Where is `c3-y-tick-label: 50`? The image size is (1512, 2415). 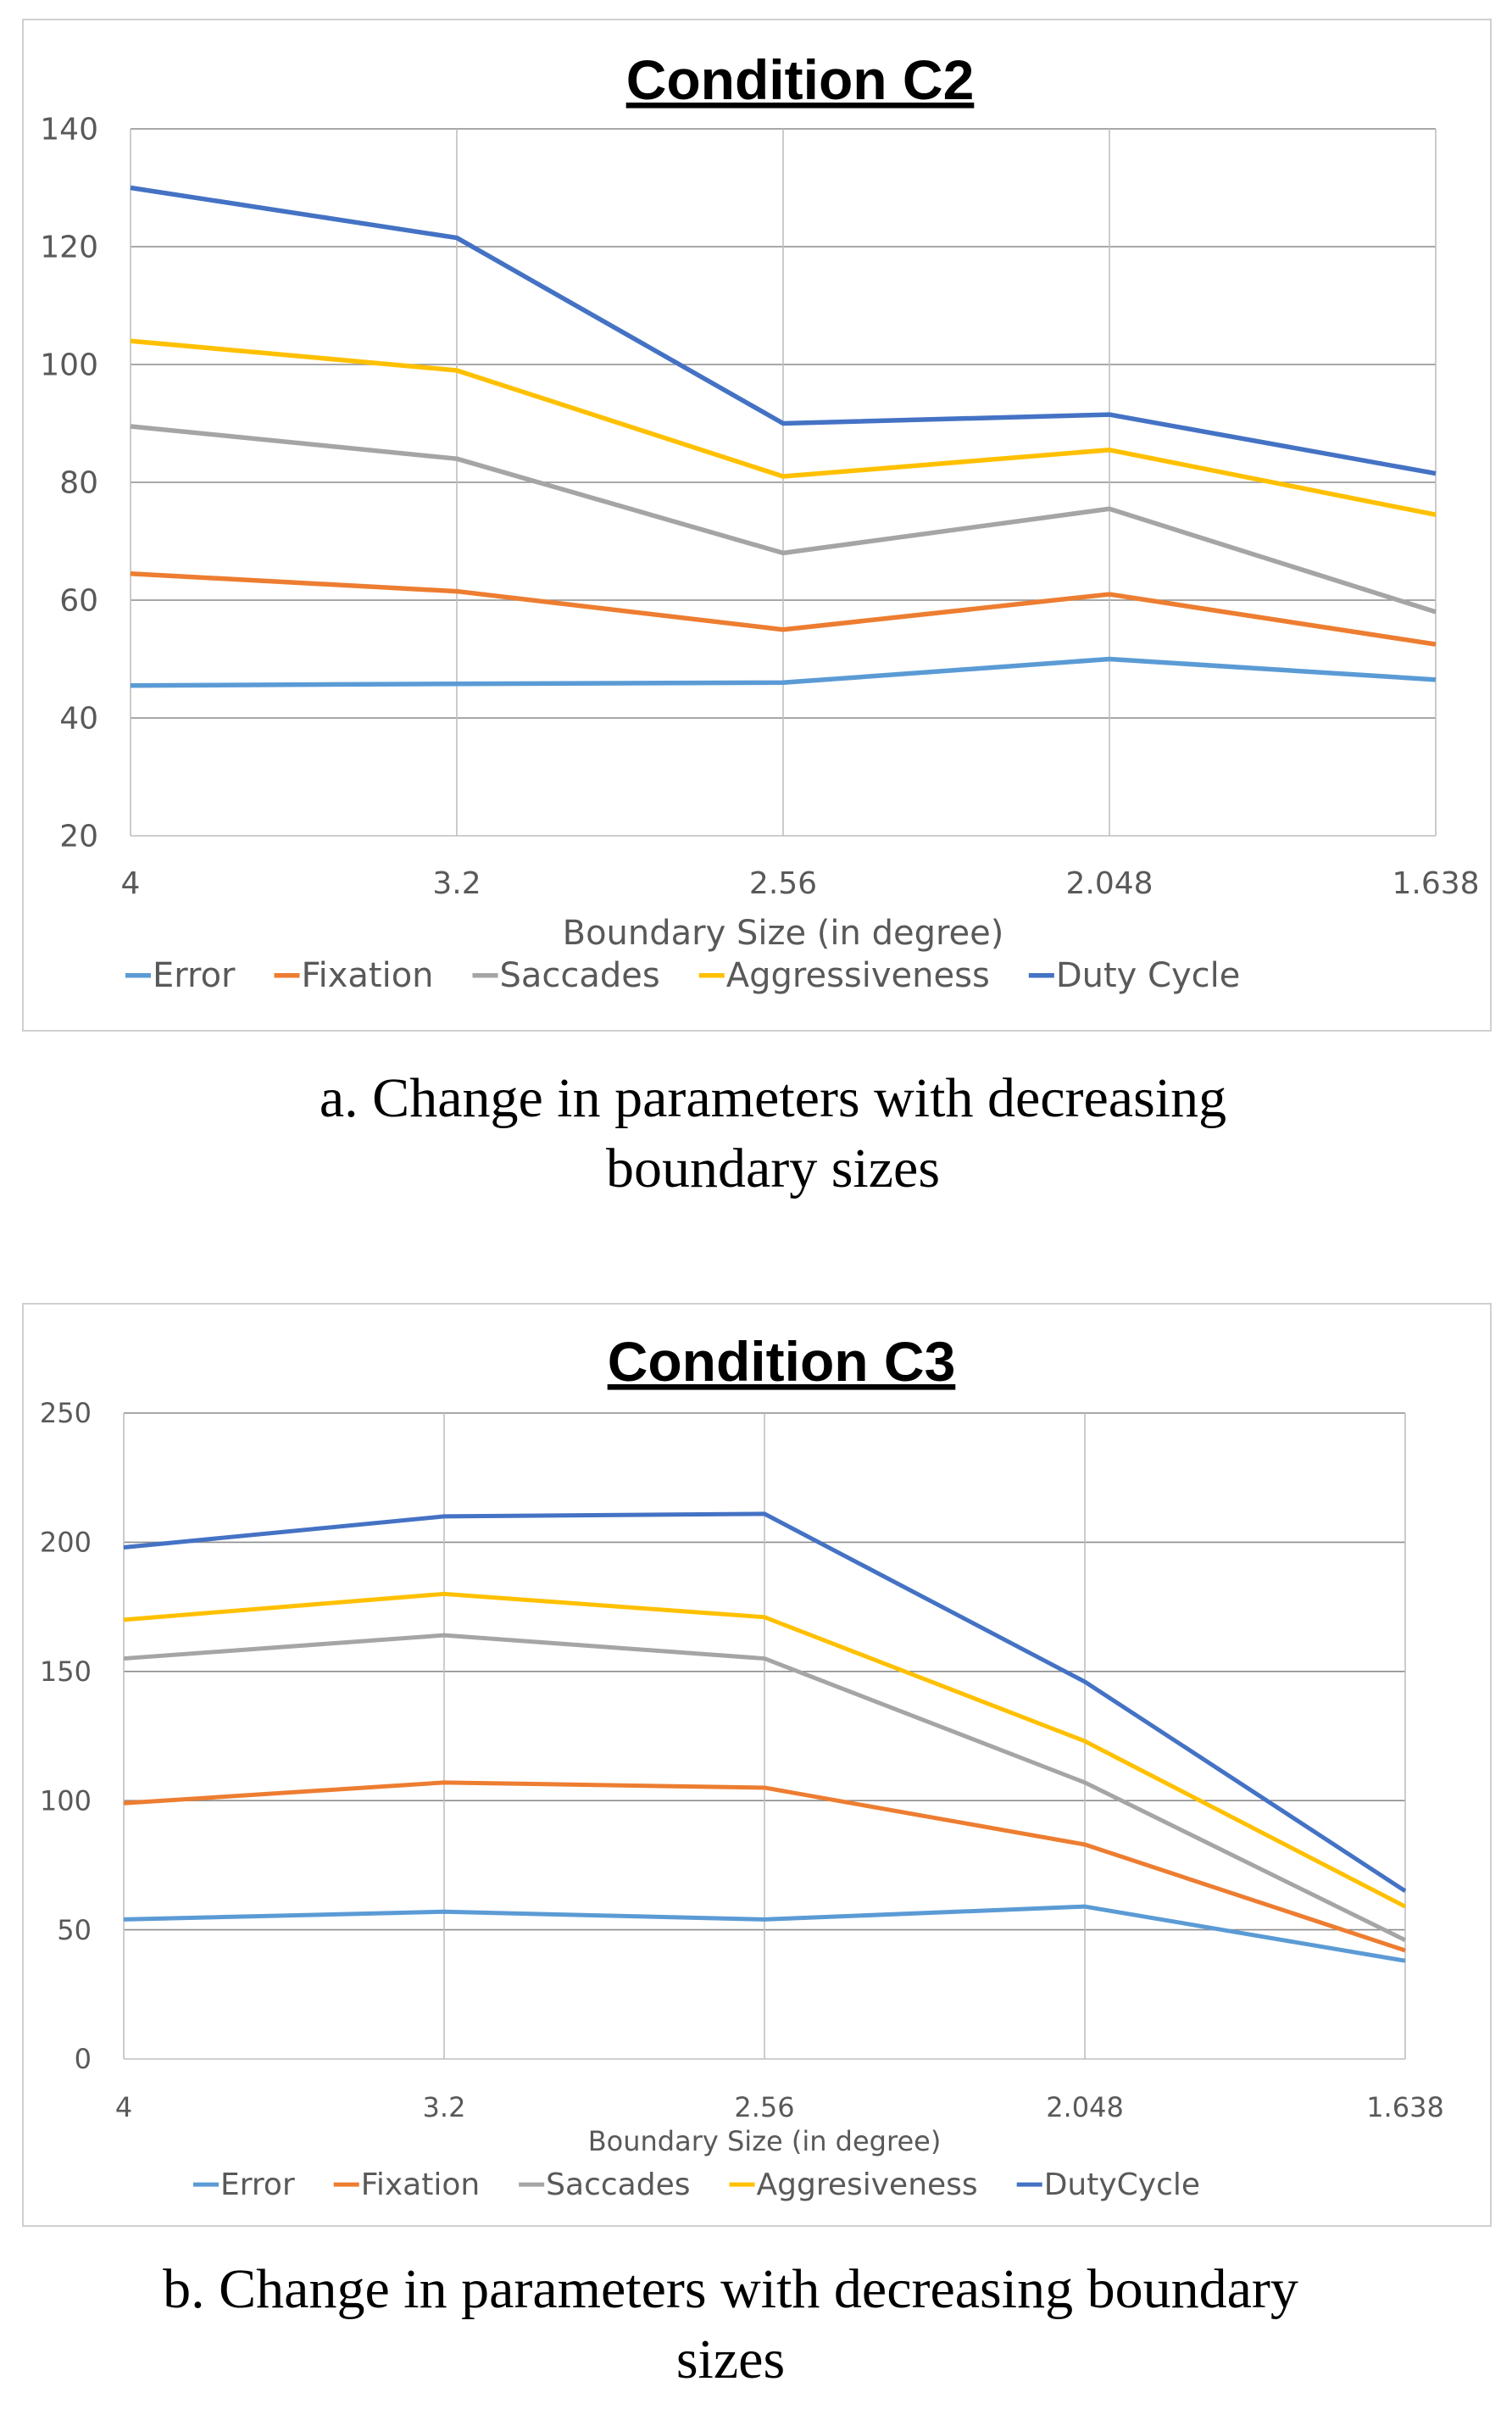 c3-y-tick-label: 50 is located at coordinates (74, 1930).